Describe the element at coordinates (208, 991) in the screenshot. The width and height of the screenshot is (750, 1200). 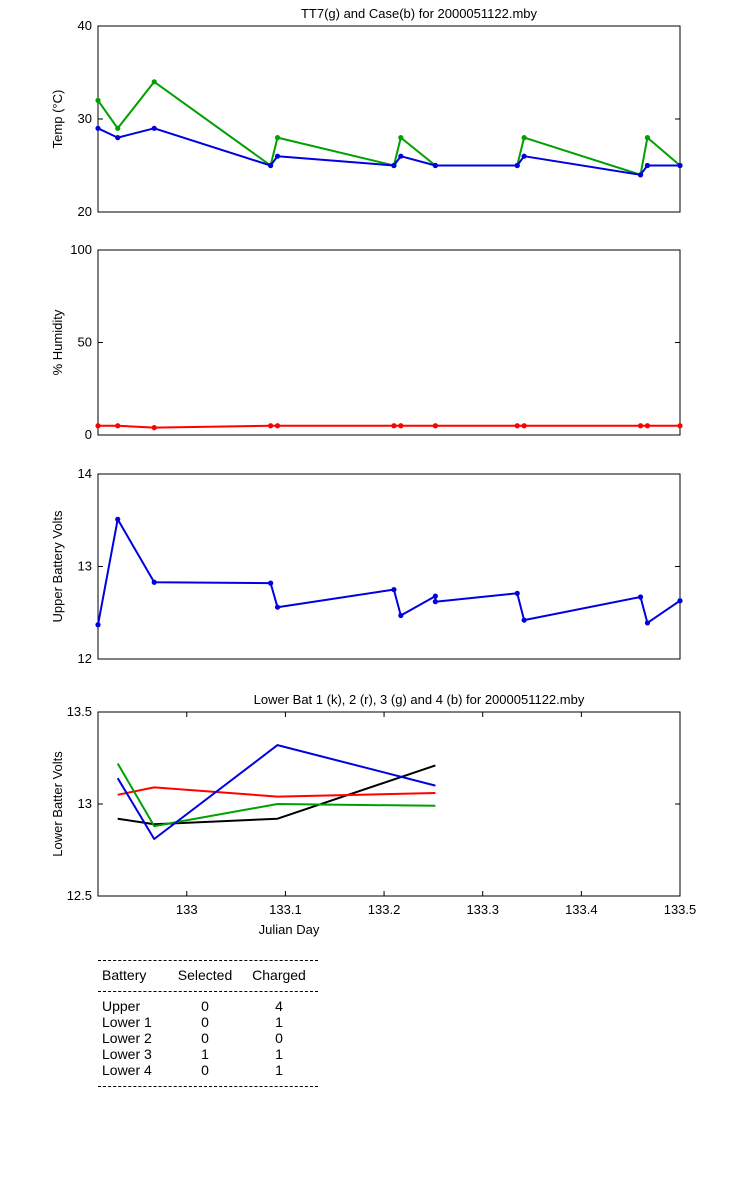
I see `table-rule-mid` at that location.